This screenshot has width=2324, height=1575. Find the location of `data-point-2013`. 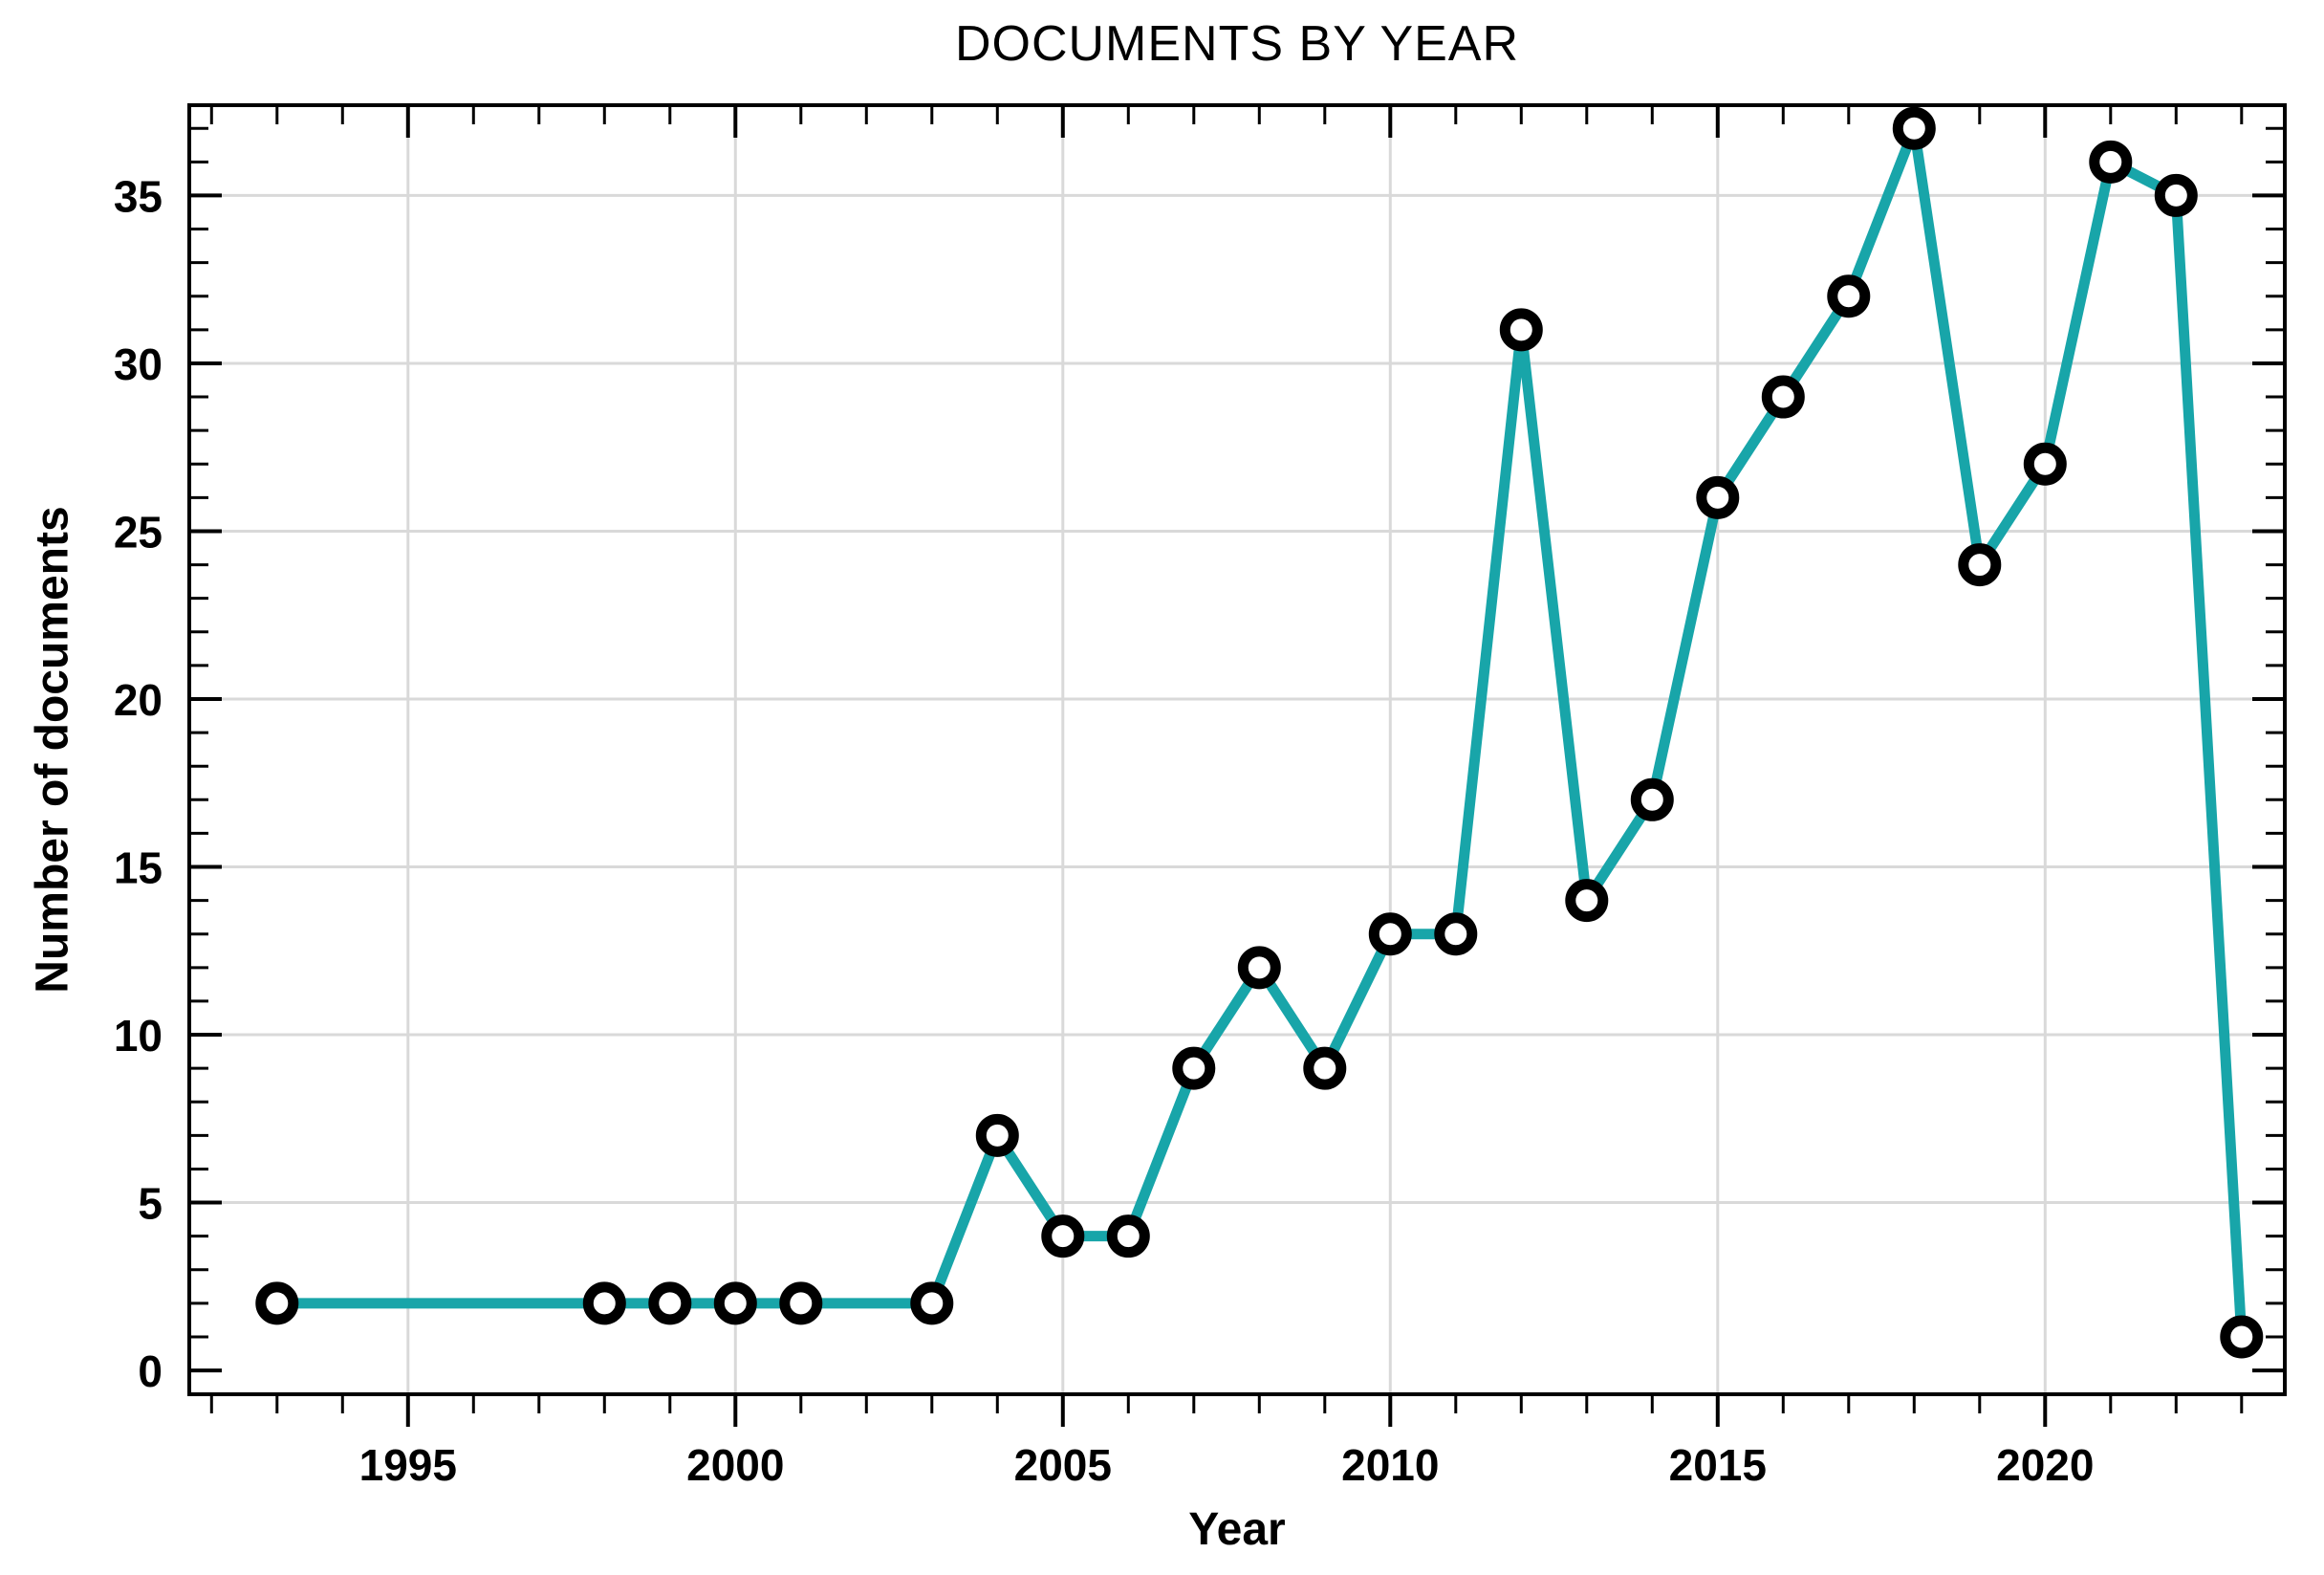

data-point-2013 is located at coordinates (1587, 901).